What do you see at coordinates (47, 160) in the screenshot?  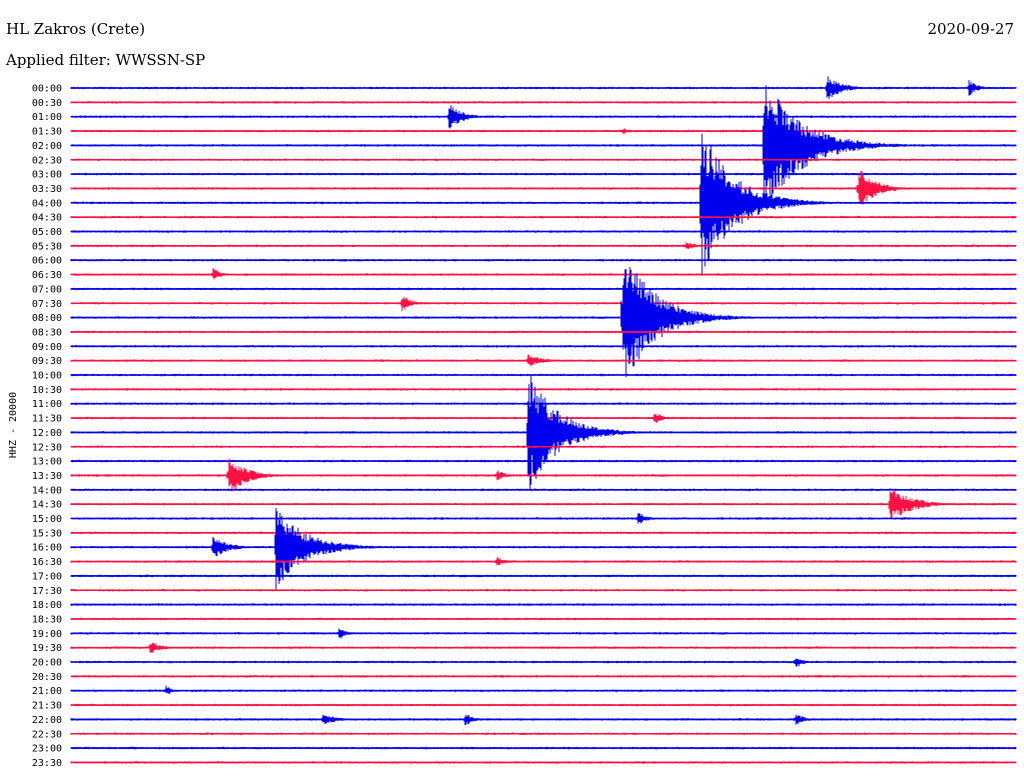 I see `row-time-label: 02:30` at bounding box center [47, 160].